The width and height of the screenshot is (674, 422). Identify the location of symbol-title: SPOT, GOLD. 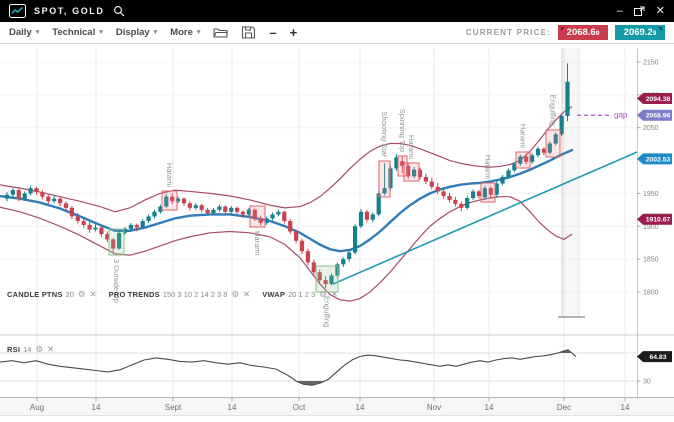
(69, 11).